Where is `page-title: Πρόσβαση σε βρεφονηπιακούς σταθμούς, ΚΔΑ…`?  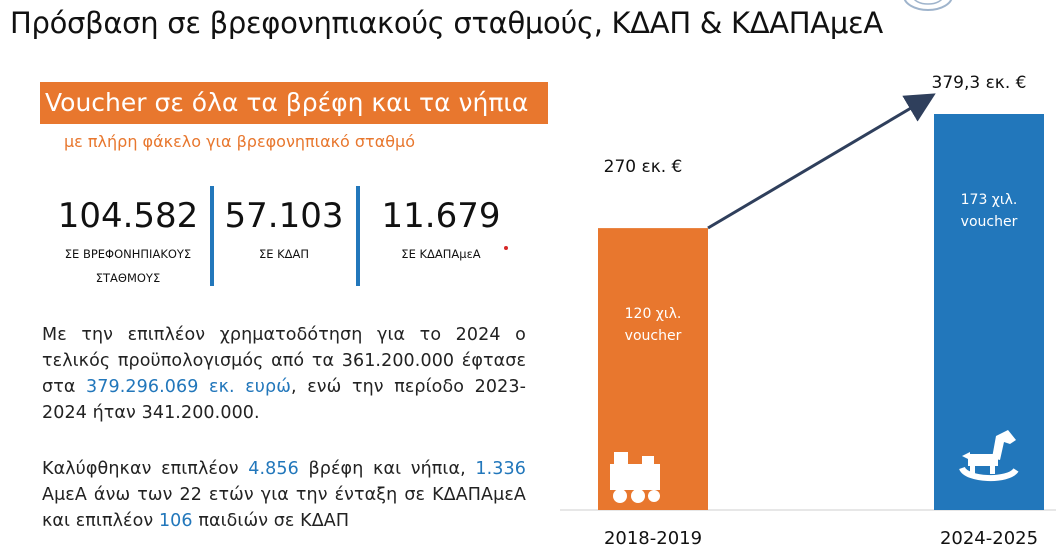
page-title: Πρόσβαση σε βρεφονηπιακούς σταθμούς, ΚΔΑ… is located at coordinates (446, 23).